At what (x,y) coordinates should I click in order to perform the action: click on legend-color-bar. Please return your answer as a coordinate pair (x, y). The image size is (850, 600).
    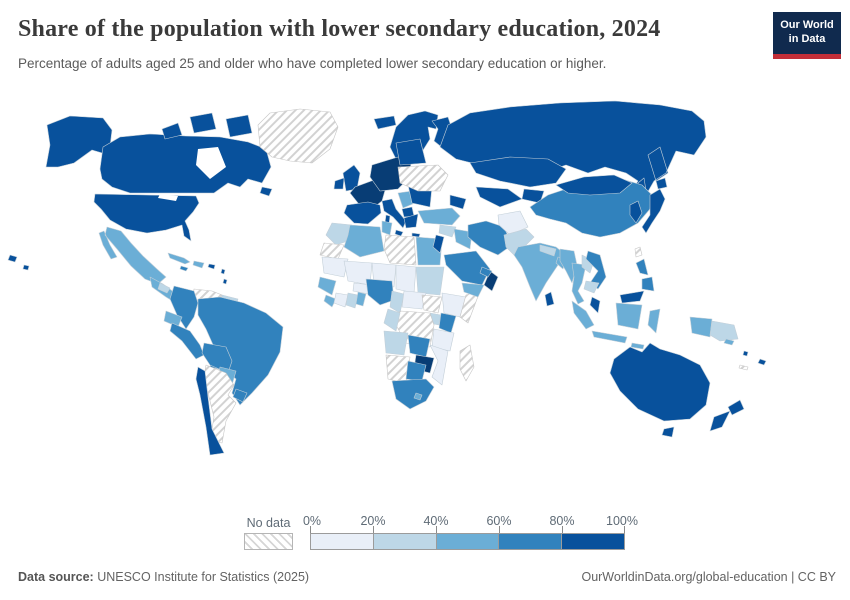
    Looking at the image, I should click on (467, 541).